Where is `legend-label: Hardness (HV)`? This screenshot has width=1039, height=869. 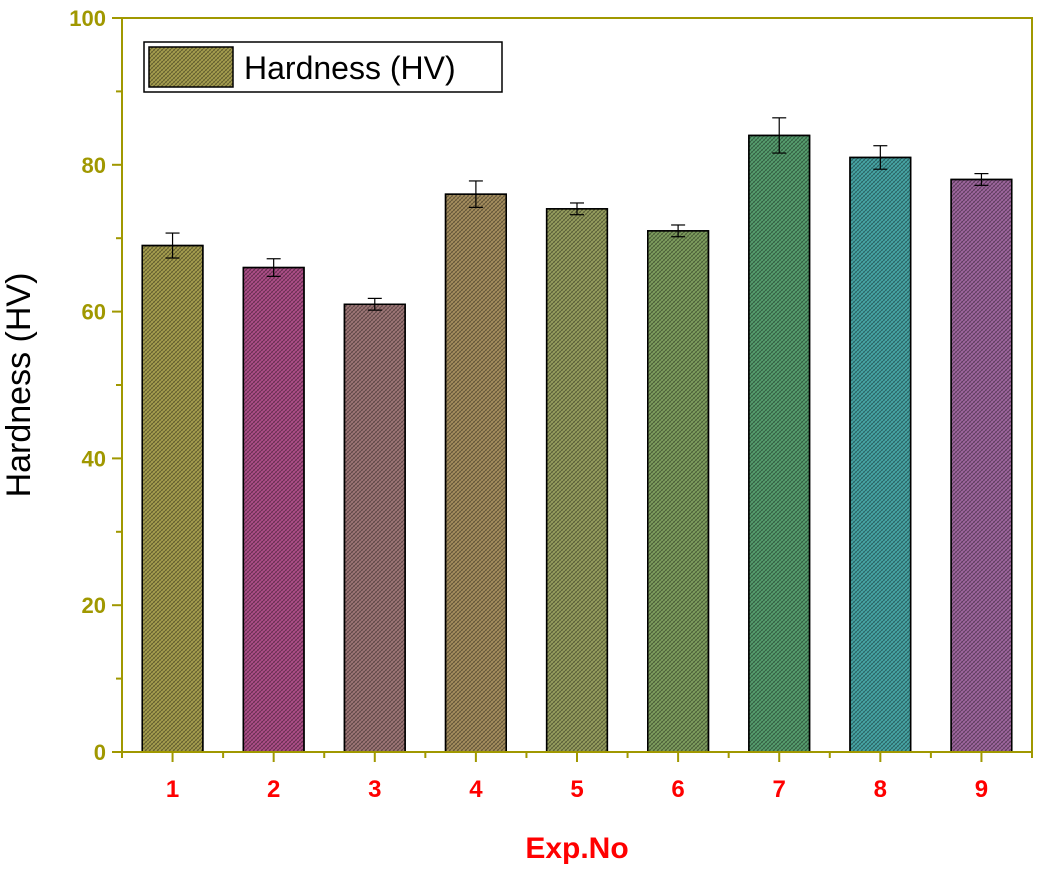 legend-label: Hardness (HV) is located at coordinates (350, 68).